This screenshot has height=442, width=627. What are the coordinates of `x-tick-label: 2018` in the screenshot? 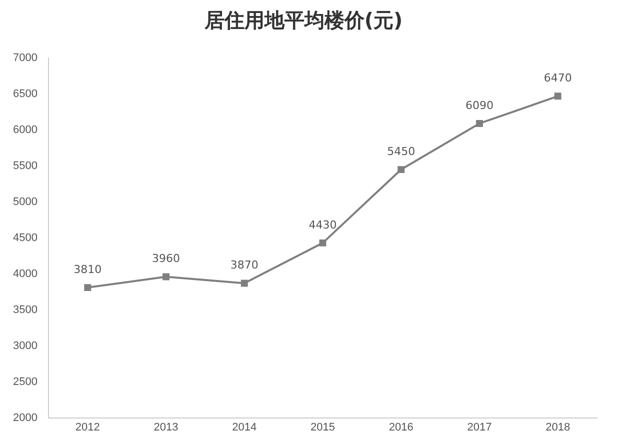 It's located at (558, 427).